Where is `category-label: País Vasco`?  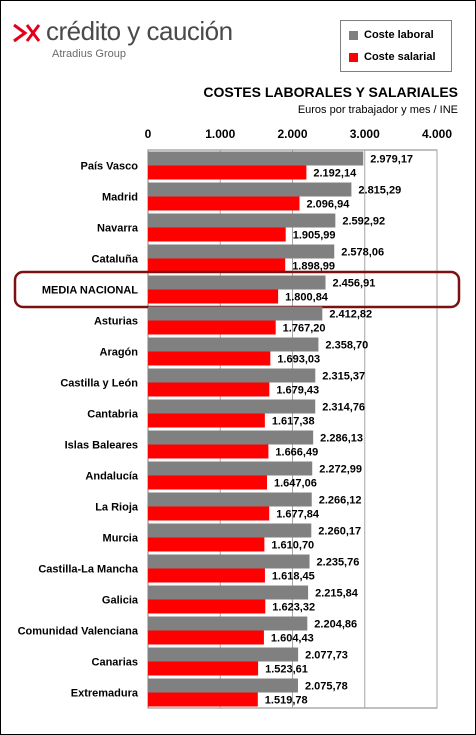
category-label: País Vasco is located at coordinates (110, 167).